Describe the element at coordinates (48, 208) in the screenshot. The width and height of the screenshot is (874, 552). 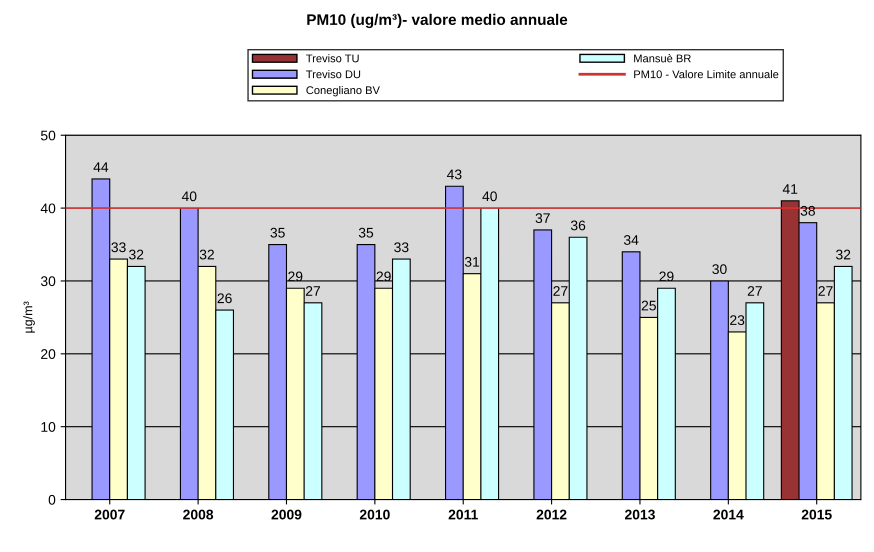
I see `y-tick-label: 40` at that location.